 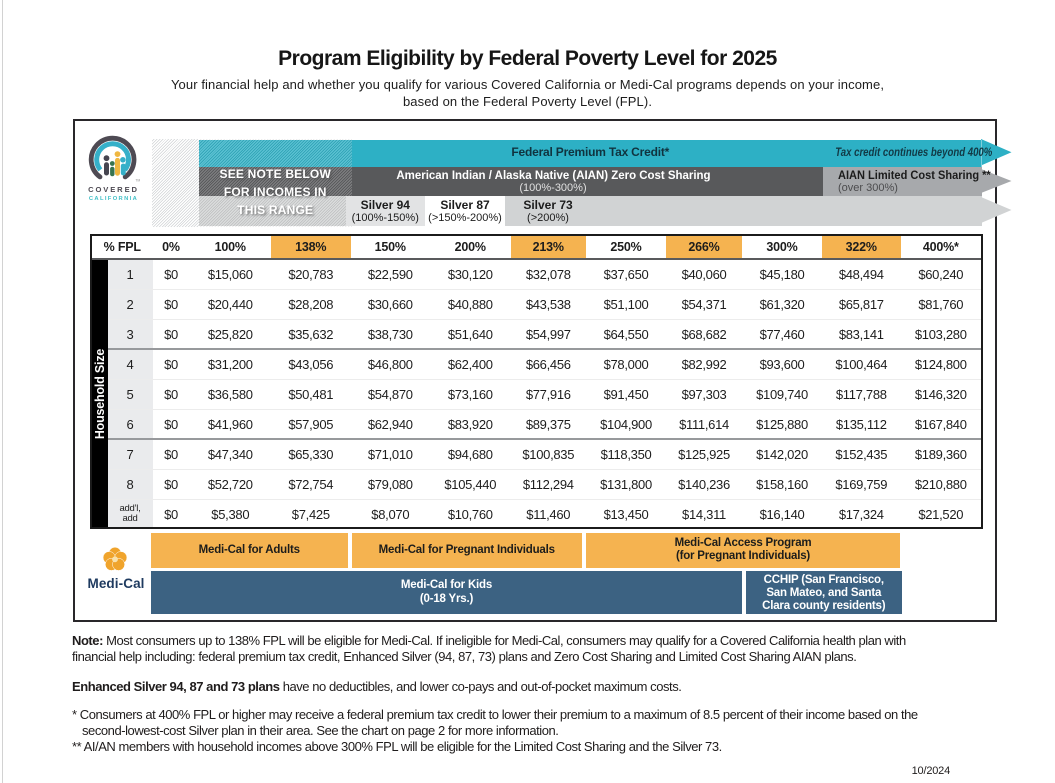 I want to click on svg-text: COVERED, so click(x=113, y=189).